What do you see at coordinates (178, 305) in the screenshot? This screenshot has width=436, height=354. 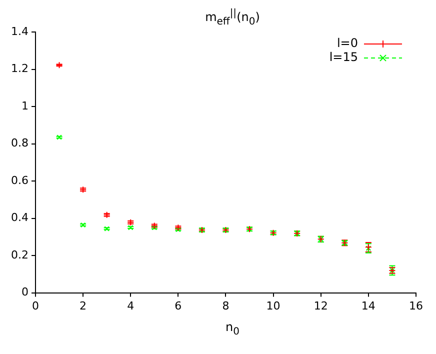 I see `x-tick-label: 6` at bounding box center [178, 305].